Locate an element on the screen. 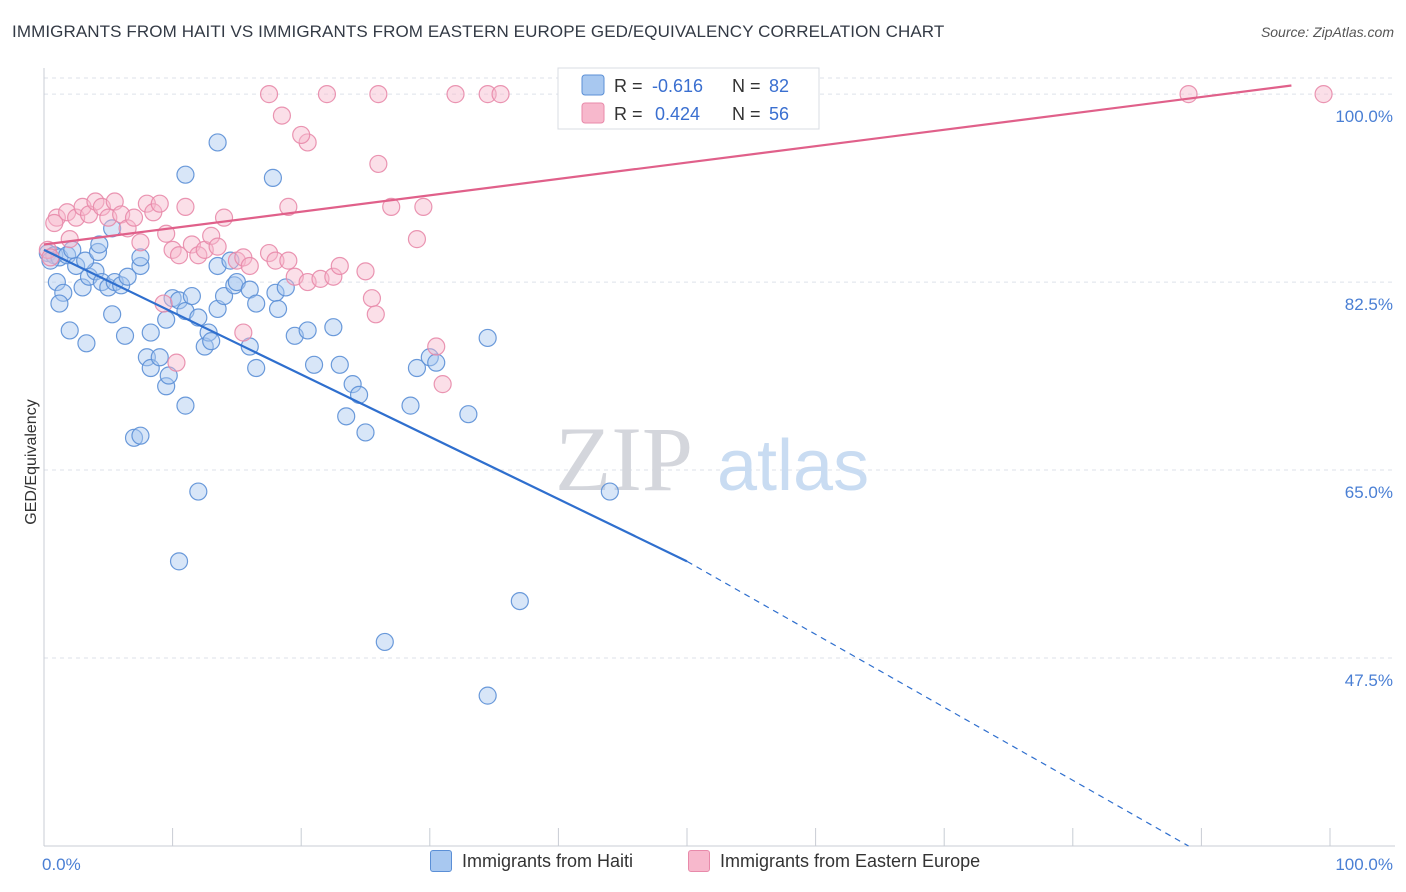 This screenshot has width=1406, height=892. y-tick-label: 100.0% is located at coordinates (1364, 116).